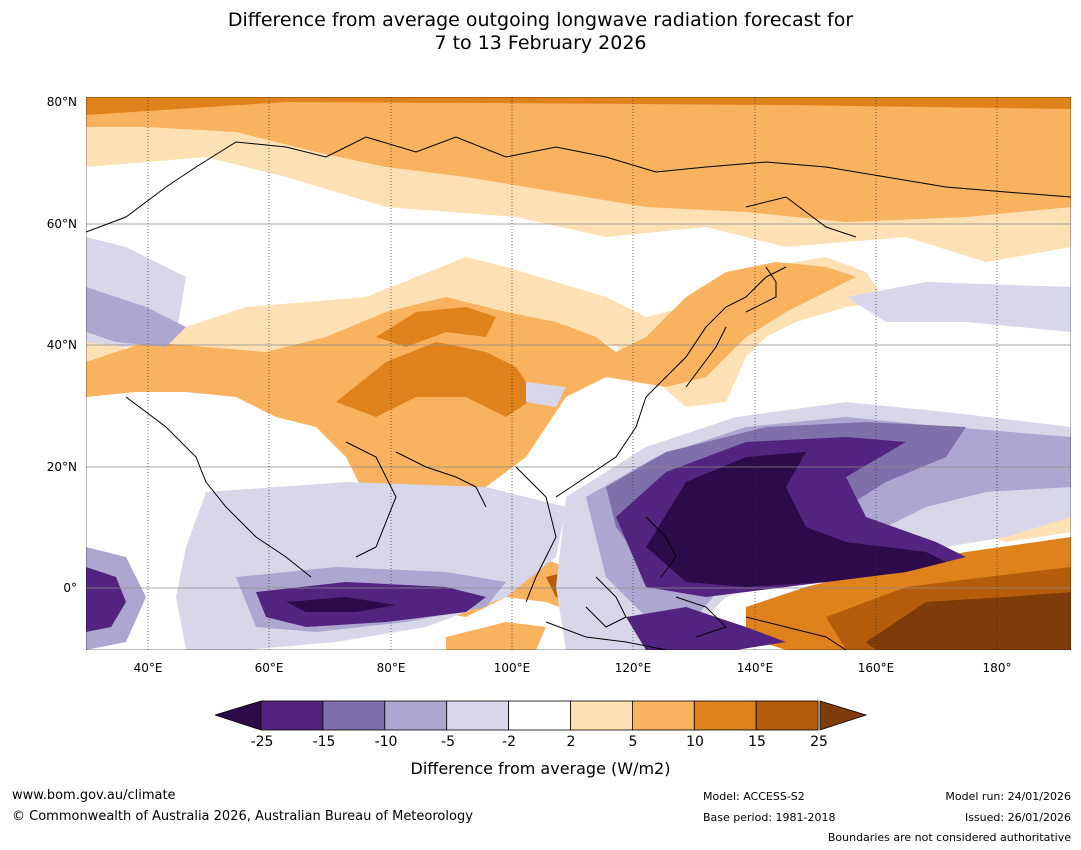 Image resolution: width=1081 pixels, height=850 pixels. Describe the element at coordinates (997, 668) in the screenshot. I see `lon-label-180: 180°` at that location.